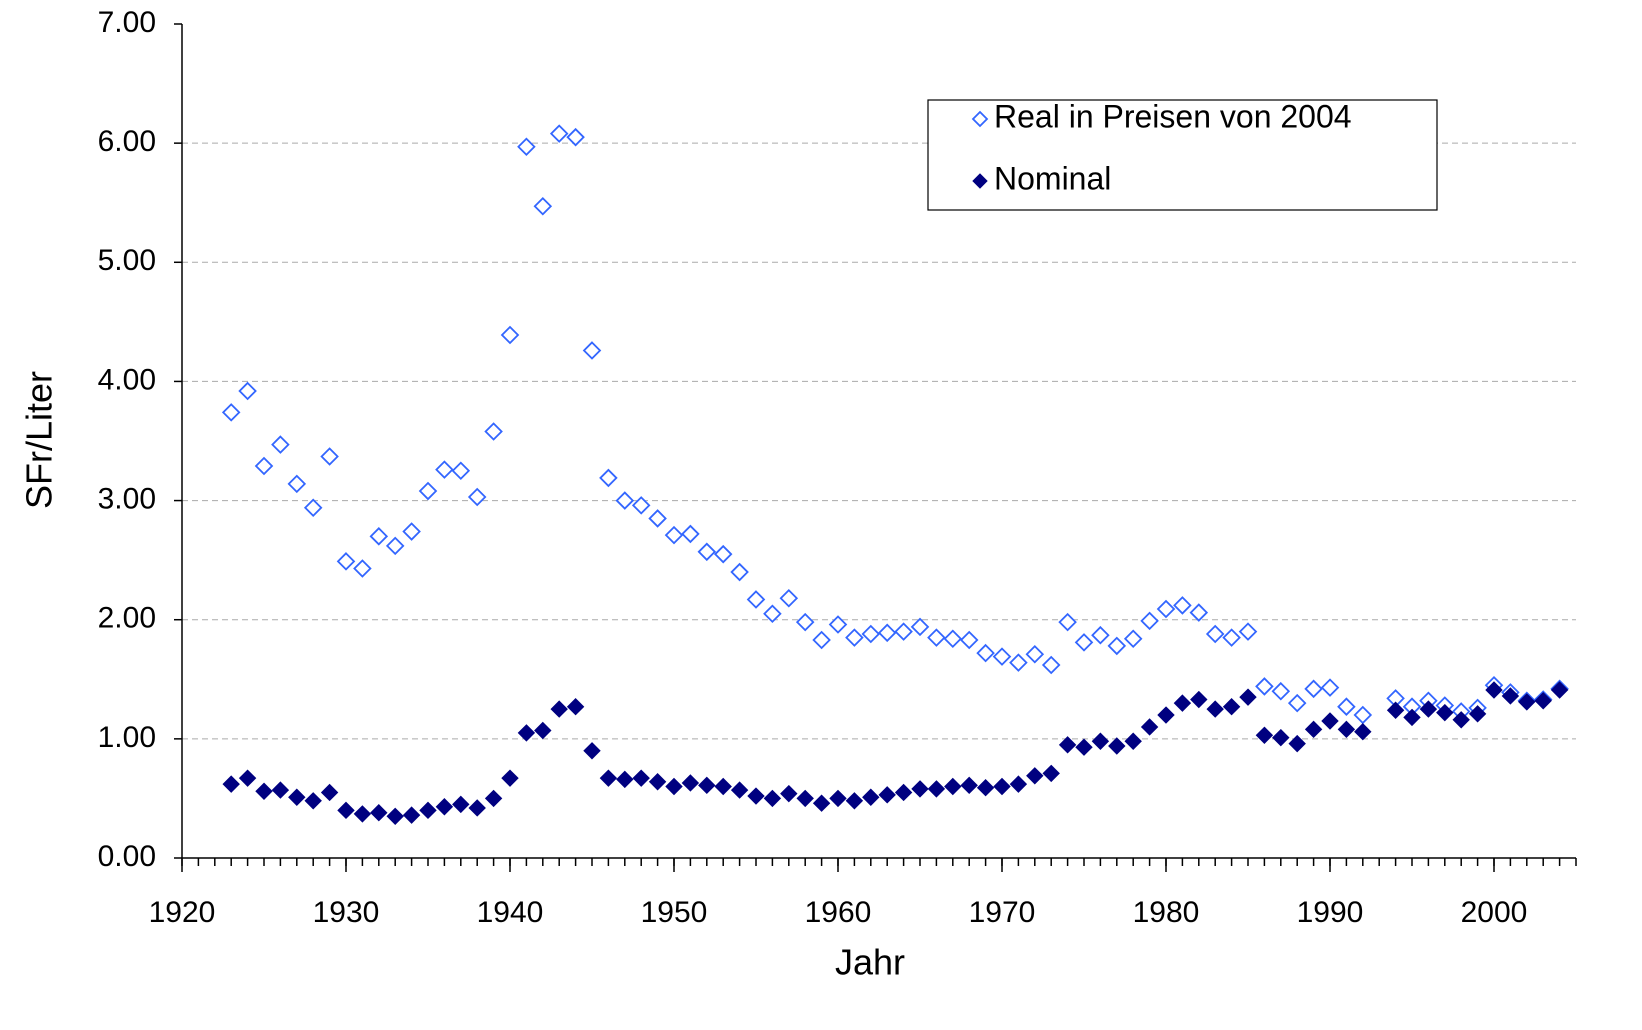 The height and width of the screenshot is (1030, 1642). Describe the element at coordinates (127, 141) in the screenshot. I see `y-tick-label: 6.00` at that location.